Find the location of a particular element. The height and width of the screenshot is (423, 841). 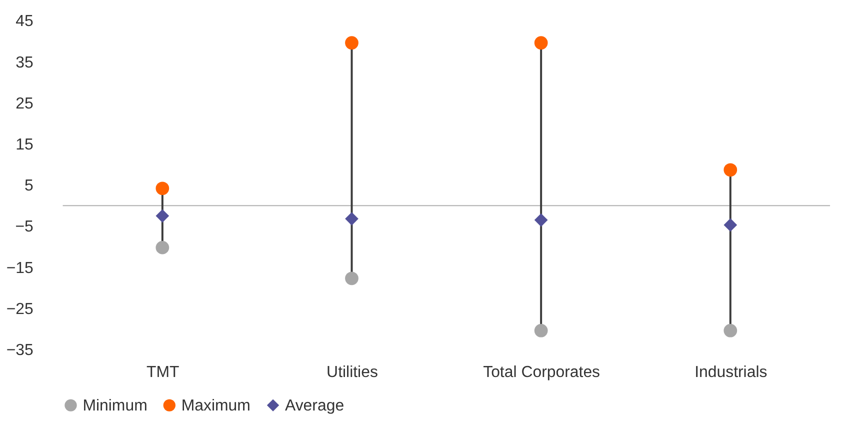

y-tick-label: −35 is located at coordinates (20, 350).